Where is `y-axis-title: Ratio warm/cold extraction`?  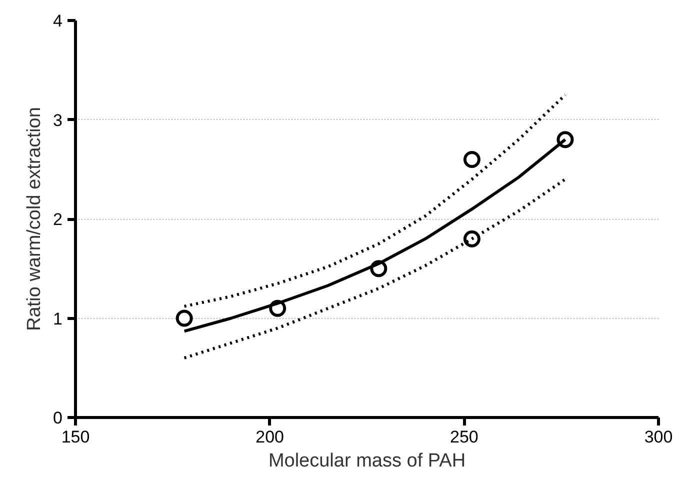 y-axis-title: Ratio warm/cold extraction is located at coordinates (35, 219).